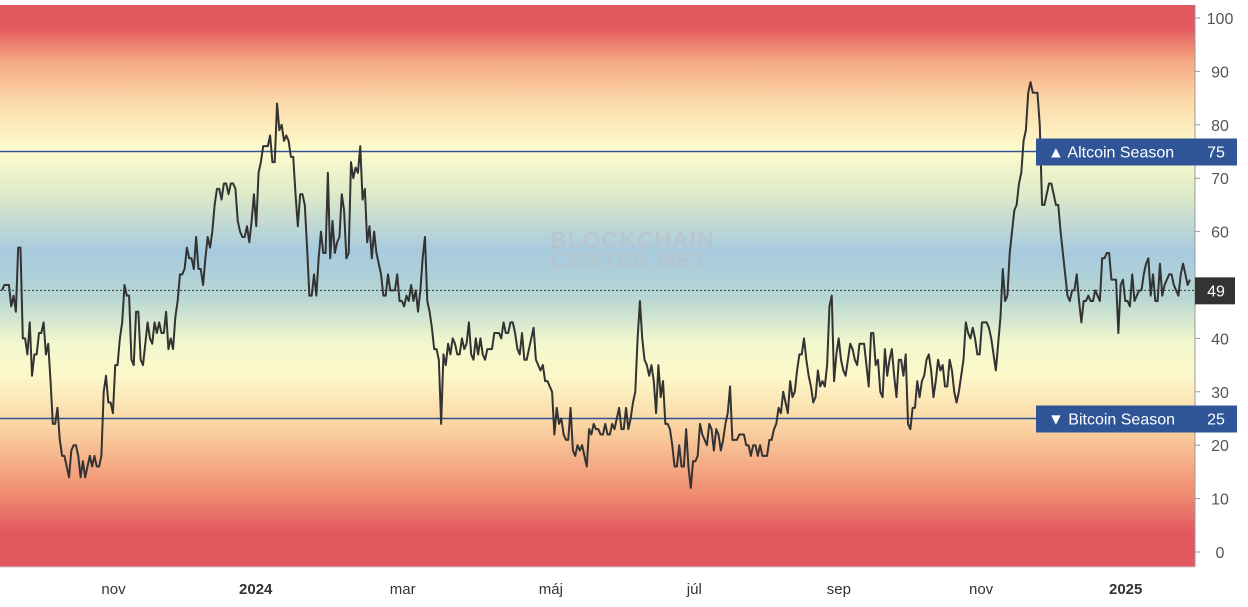 This screenshot has width=1248, height=607. I want to click on y-tick-label: 70, so click(1220, 179).